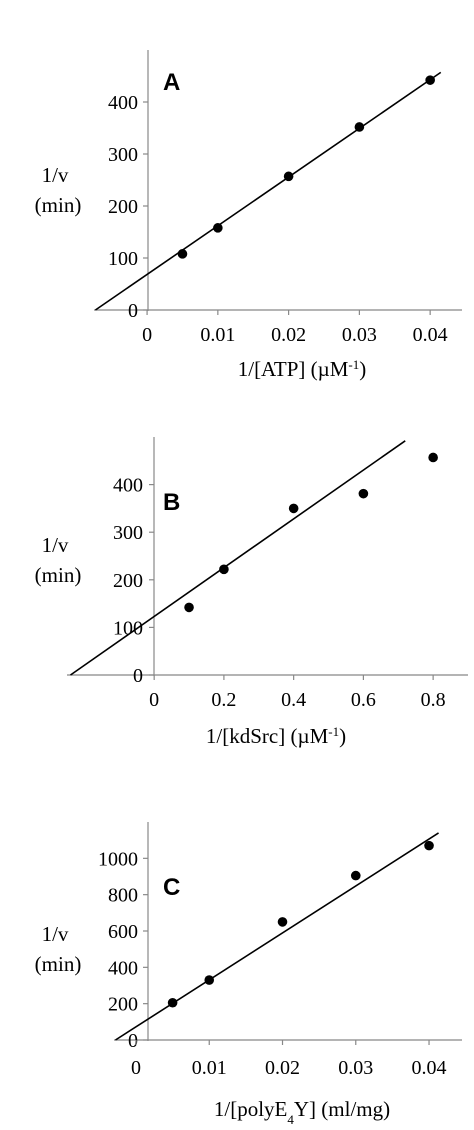 The width and height of the screenshot is (474, 1130). What do you see at coordinates (429, 1068) in the screenshot?
I see `panel-c-x-tick-label: 0.04` at bounding box center [429, 1068].